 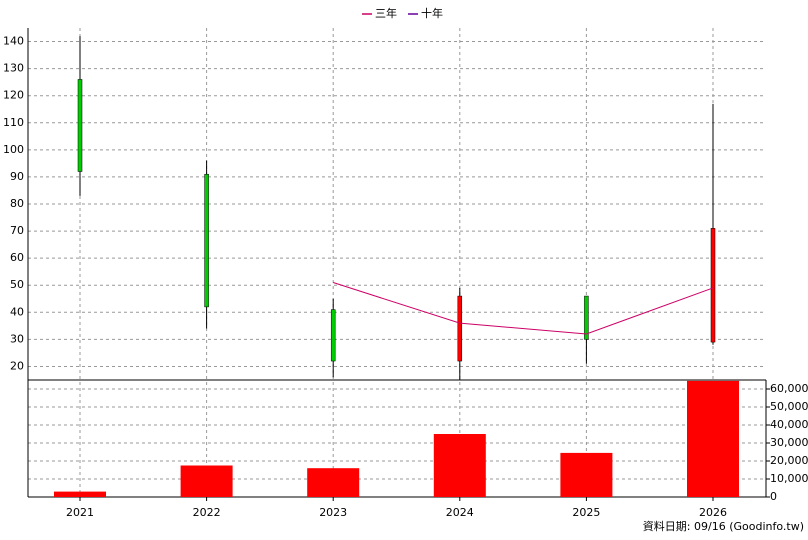 I want to click on y-tick-label: 100, so click(x=13, y=149).